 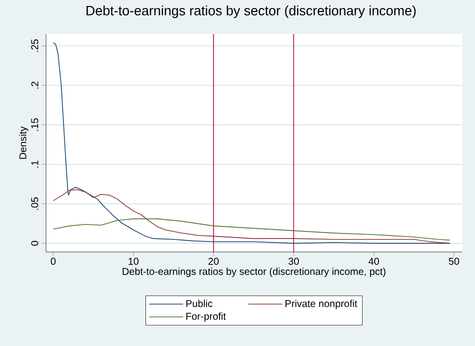 What do you see at coordinates (213, 261) in the screenshot?
I see `x-tick-label: 20` at bounding box center [213, 261].